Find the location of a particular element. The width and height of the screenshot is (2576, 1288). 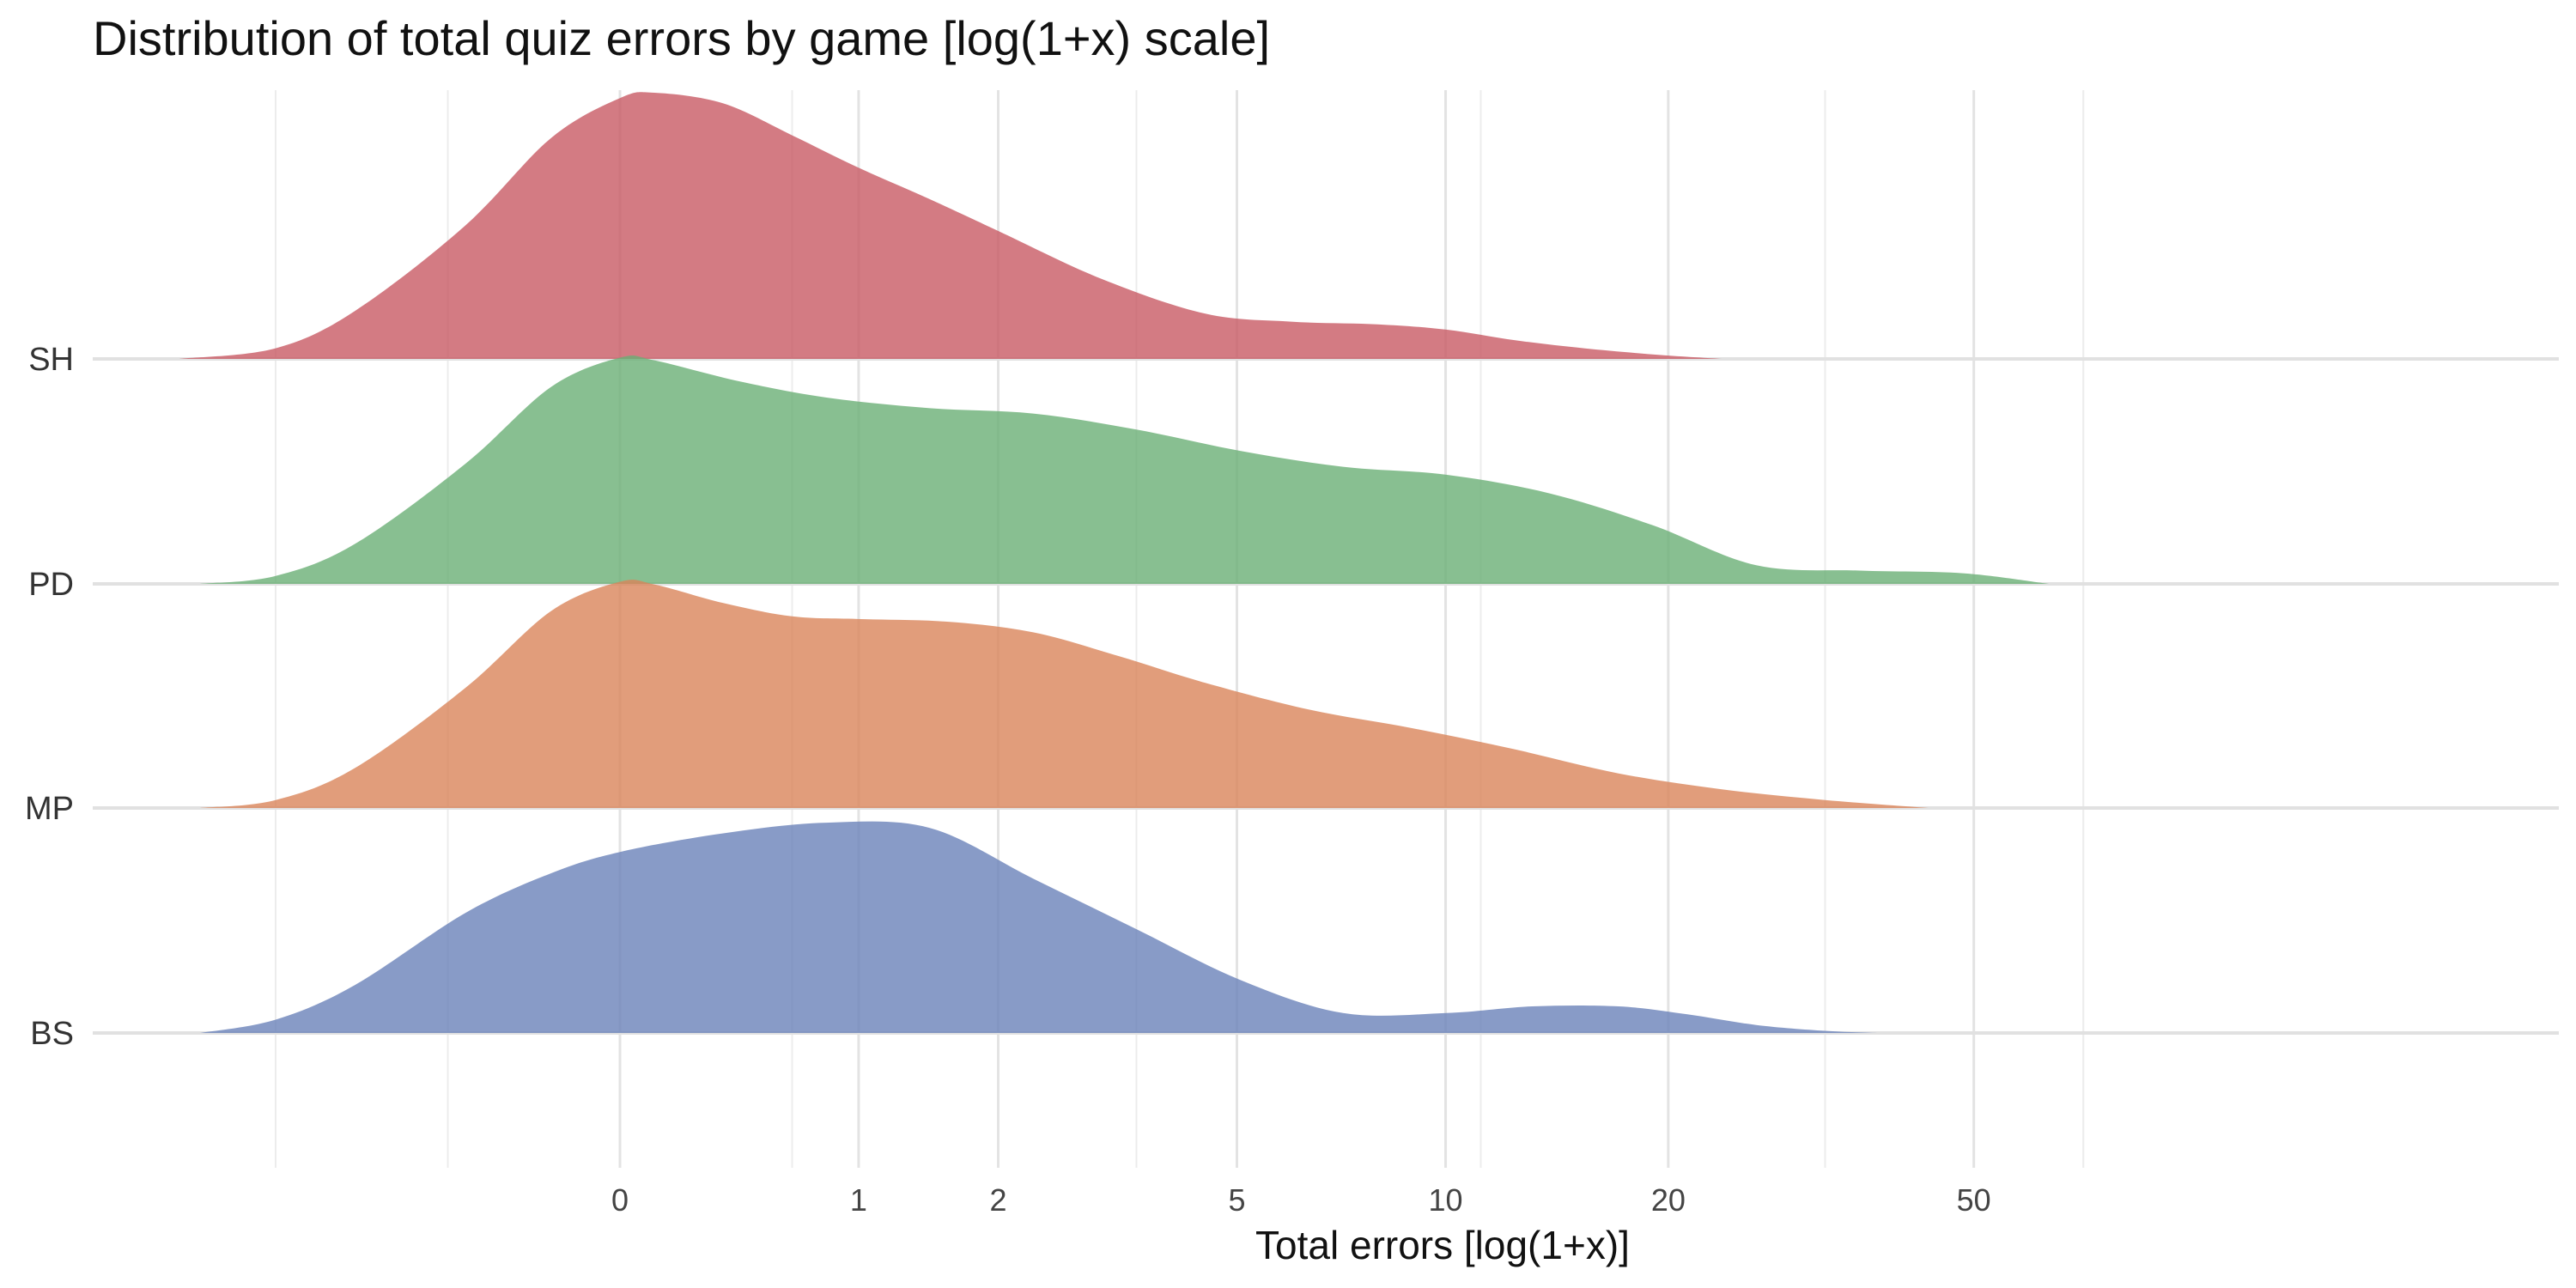

x-tick-label: 20 is located at coordinates (1668, 1200).